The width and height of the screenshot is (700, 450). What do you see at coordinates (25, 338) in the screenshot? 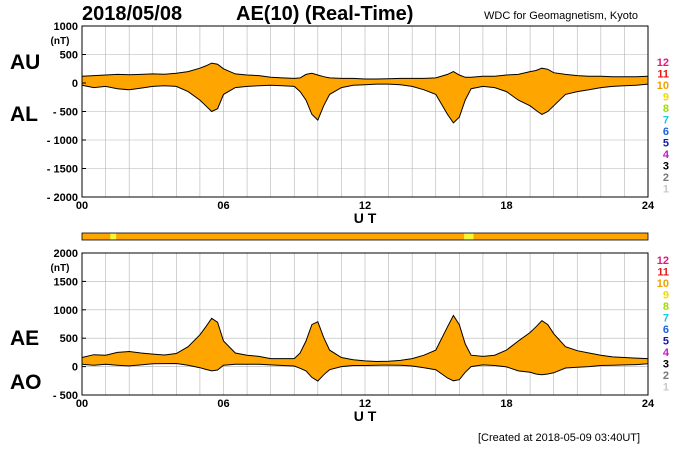
I see `ae-label: AE` at bounding box center [25, 338].